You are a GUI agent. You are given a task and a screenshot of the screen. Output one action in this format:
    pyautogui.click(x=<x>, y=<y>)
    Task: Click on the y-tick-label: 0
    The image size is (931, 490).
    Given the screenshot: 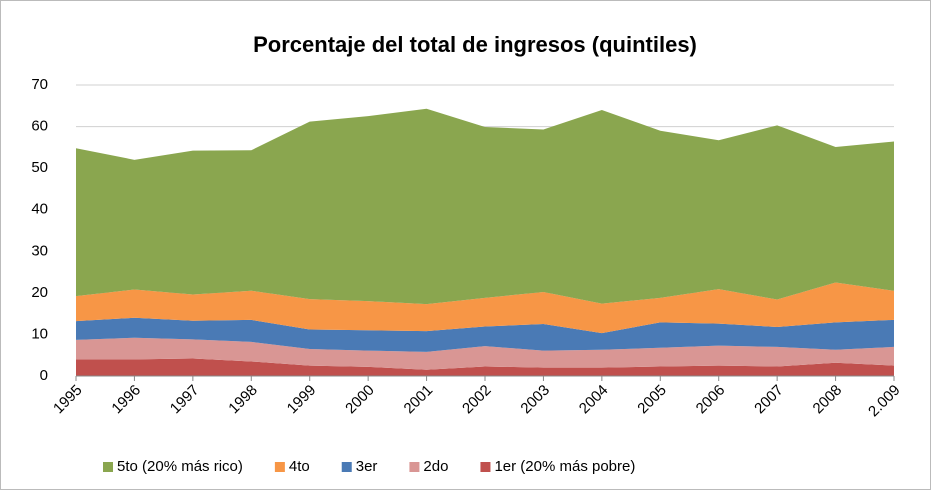 What is the action you would take?
    pyautogui.click(x=44, y=375)
    